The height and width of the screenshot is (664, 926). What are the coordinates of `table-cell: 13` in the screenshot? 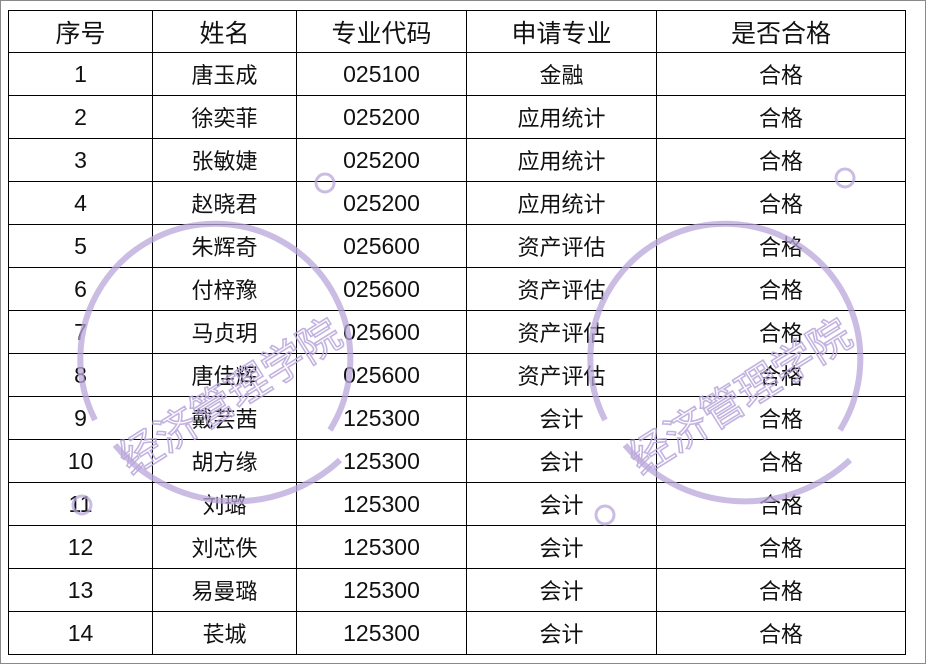 It's located at (80, 590).